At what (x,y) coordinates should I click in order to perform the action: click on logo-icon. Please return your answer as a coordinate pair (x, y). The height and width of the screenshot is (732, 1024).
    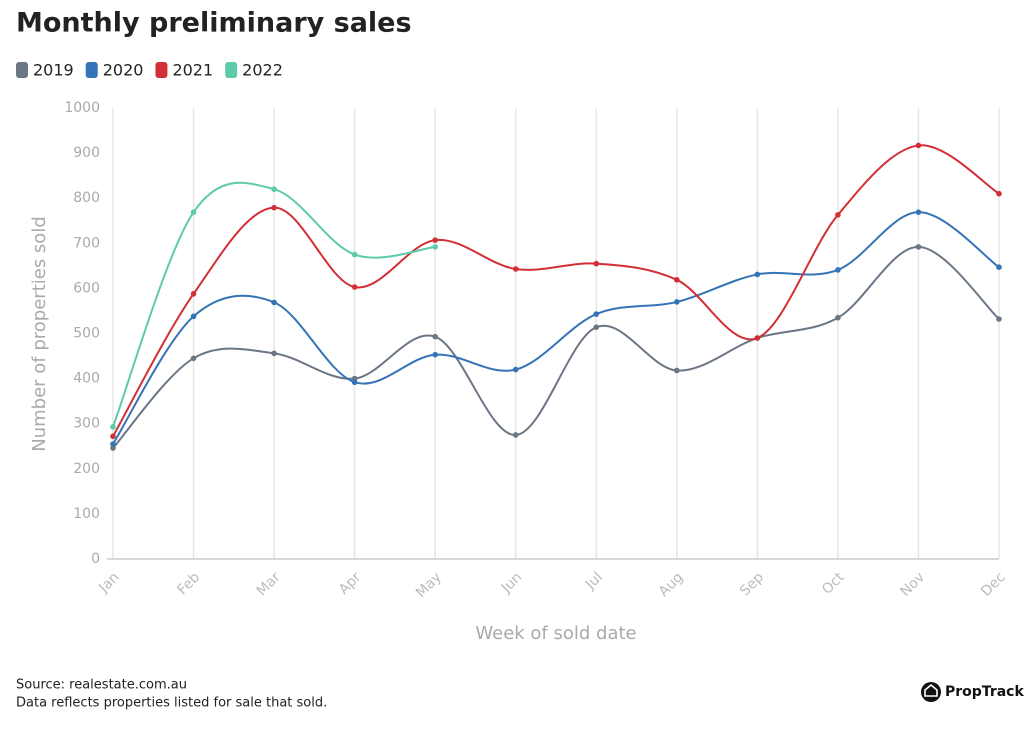
    Looking at the image, I should click on (931, 692).